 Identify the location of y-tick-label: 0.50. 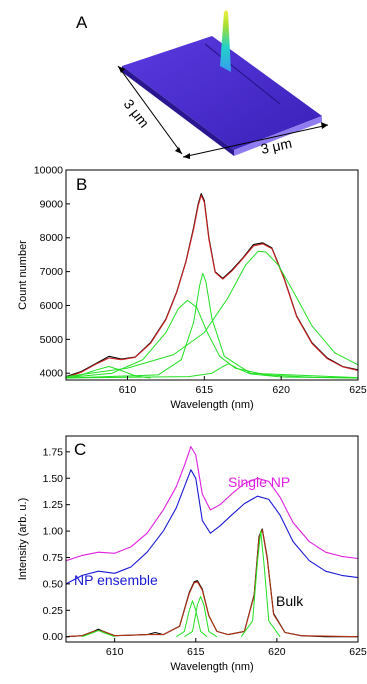
(53, 584).